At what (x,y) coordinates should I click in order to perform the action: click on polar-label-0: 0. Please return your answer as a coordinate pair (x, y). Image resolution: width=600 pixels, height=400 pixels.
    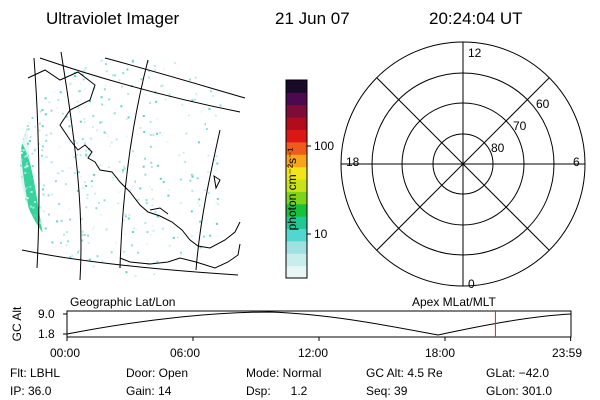
    Looking at the image, I should click on (471, 284).